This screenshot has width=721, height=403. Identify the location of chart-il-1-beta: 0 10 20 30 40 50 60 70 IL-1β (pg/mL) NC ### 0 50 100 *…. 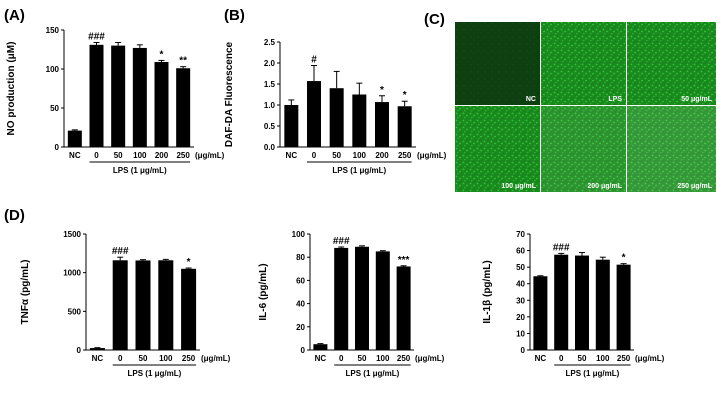
(573, 304).